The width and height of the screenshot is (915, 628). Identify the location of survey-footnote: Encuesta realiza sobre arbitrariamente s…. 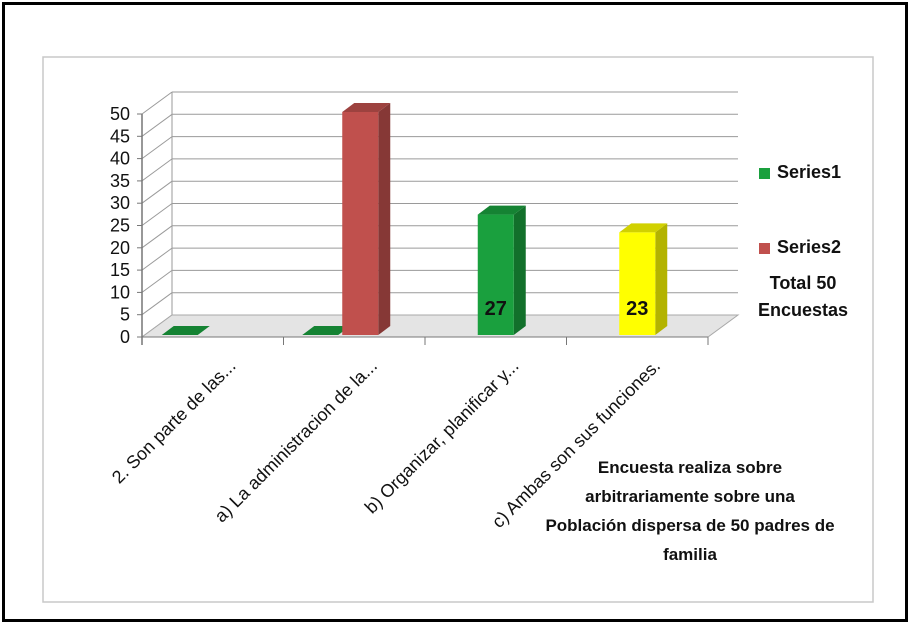
(690, 511).